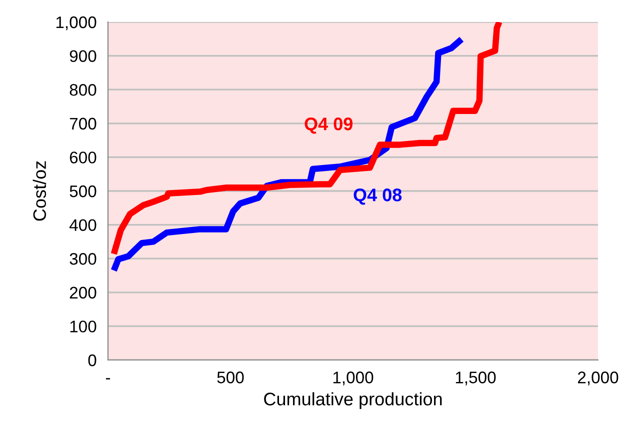 The height and width of the screenshot is (433, 629). Describe the element at coordinates (92, 360) in the screenshot. I see `y-tick-label: 0` at that location.